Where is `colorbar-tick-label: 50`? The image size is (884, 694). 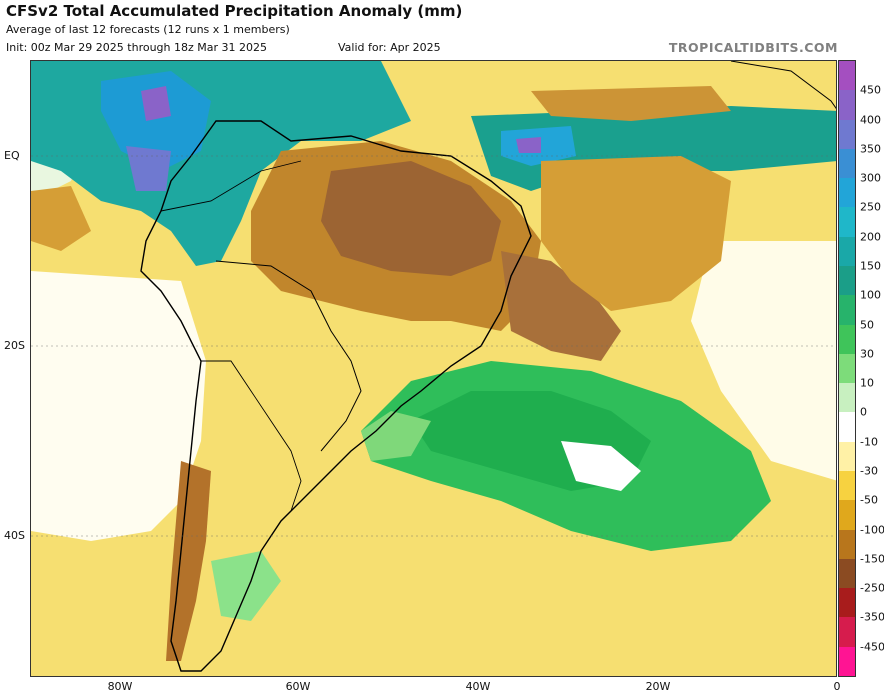
colorbar-tick-label: 50 is located at coordinates (867, 325).